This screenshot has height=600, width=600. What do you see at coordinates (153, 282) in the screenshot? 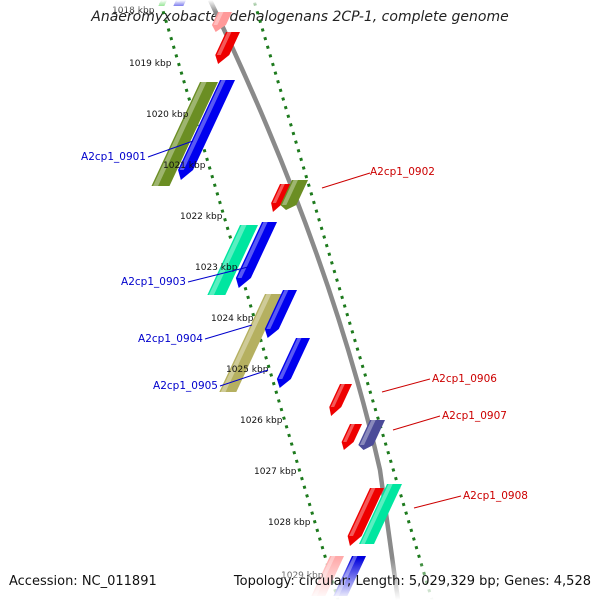
I see `gene-label-text: A2cp1_0903` at bounding box center [153, 282].